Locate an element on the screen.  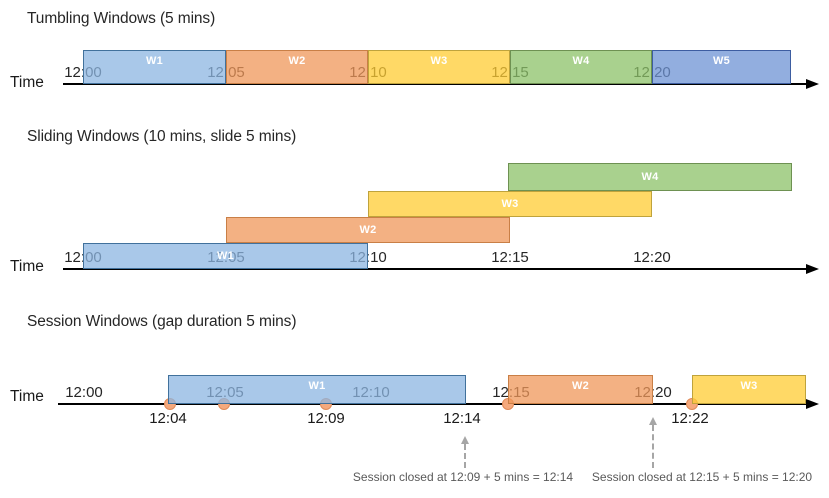
tumbling-window-label-w2: W2 is located at coordinates (297, 61).